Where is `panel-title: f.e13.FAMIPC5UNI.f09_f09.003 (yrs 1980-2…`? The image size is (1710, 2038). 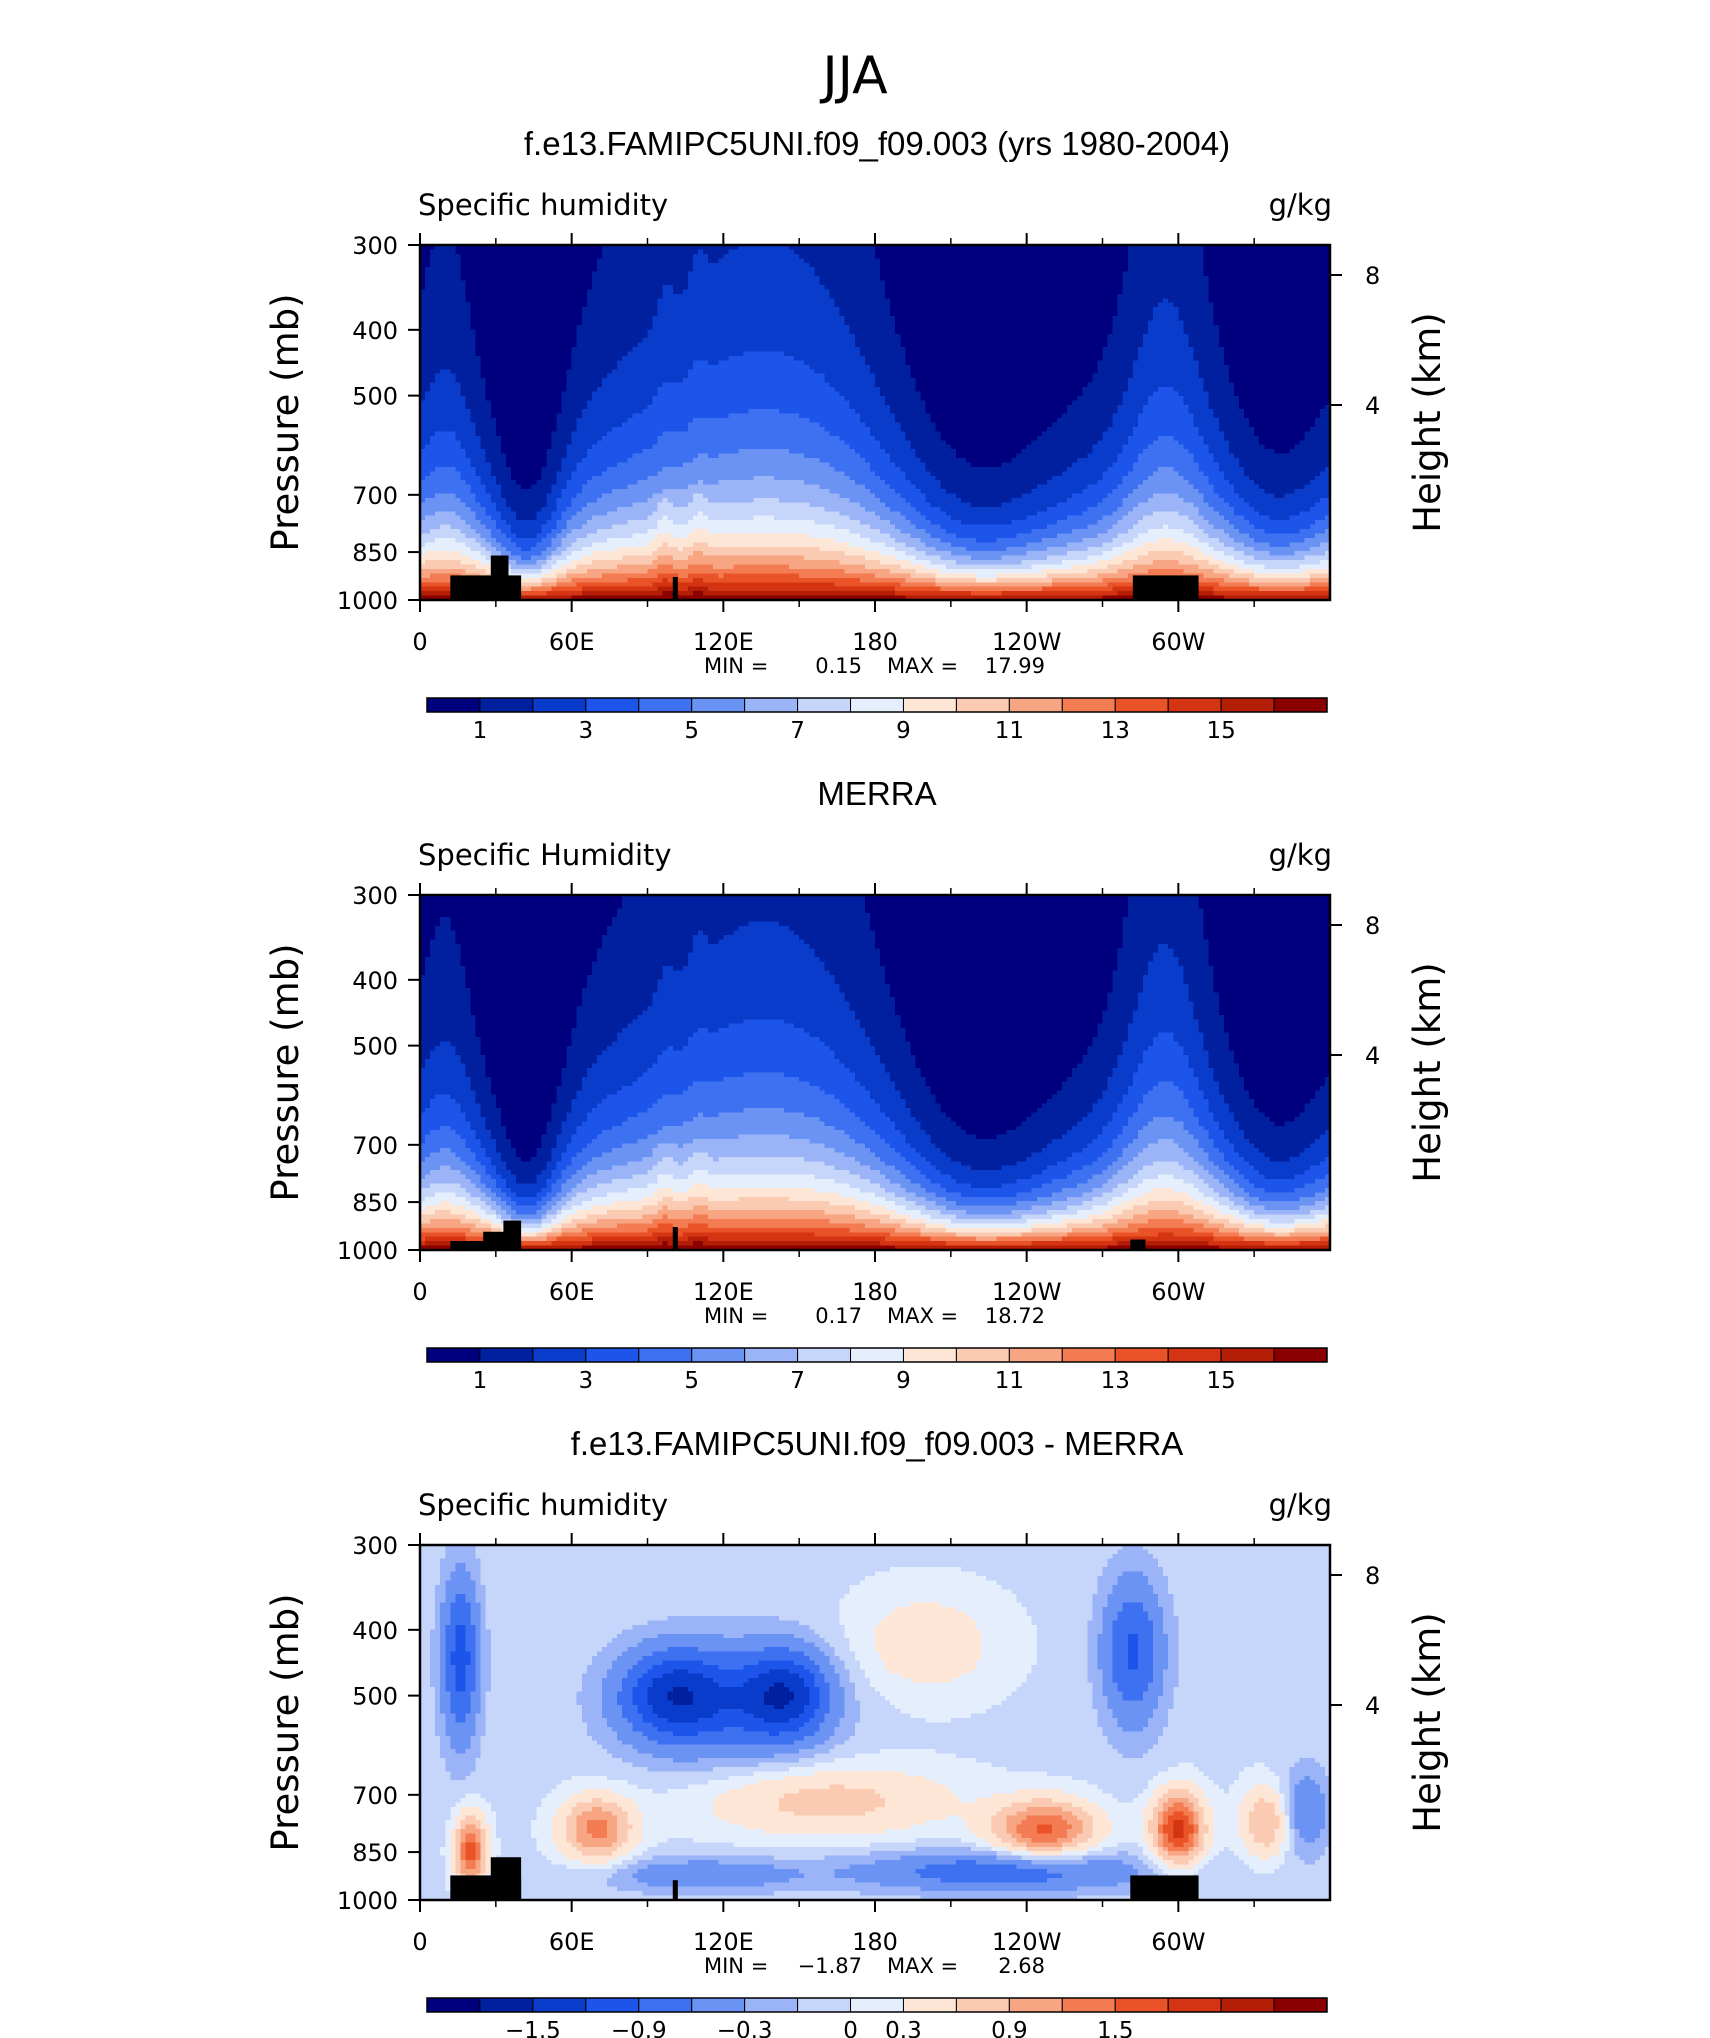 panel-title: f.e13.FAMIPC5UNI.f09_f09.003 (yrs 1980-2… is located at coordinates (877, 143).